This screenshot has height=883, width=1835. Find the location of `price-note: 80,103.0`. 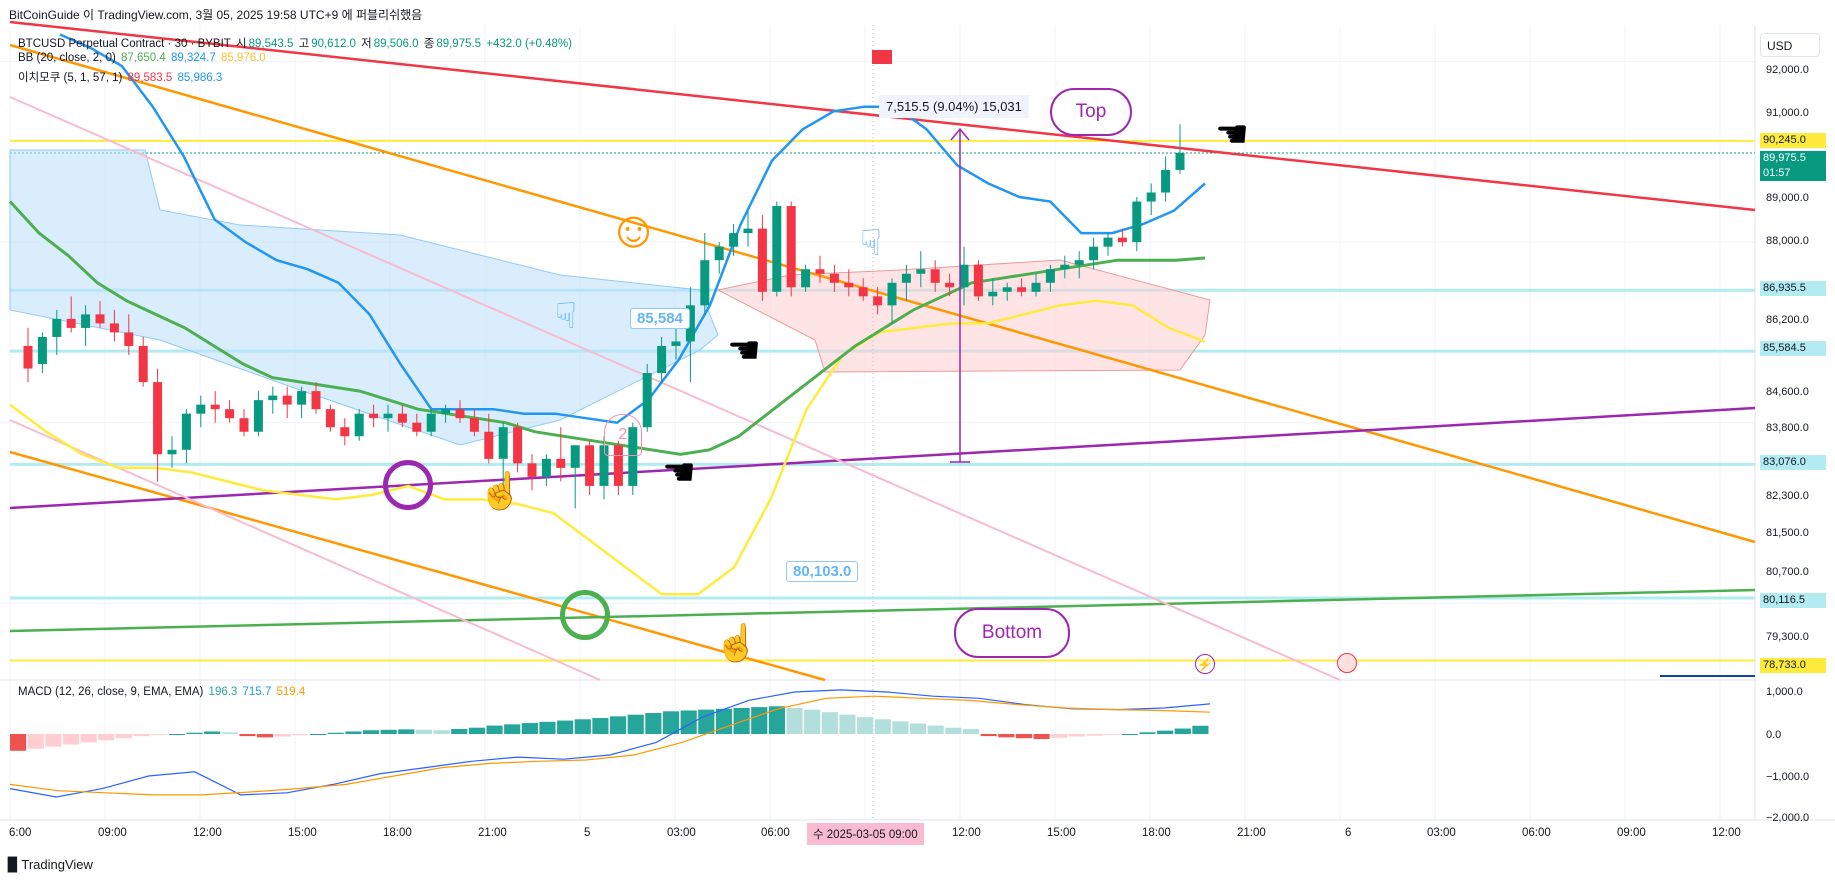

price-note: 80,103.0 is located at coordinates (822, 571).